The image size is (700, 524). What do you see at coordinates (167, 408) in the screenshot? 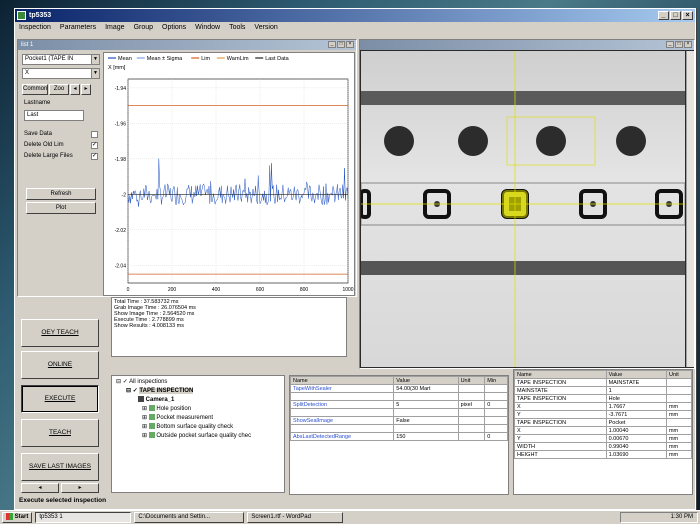
I see `tree-item: ⊞ Hole position` at bounding box center [167, 408].